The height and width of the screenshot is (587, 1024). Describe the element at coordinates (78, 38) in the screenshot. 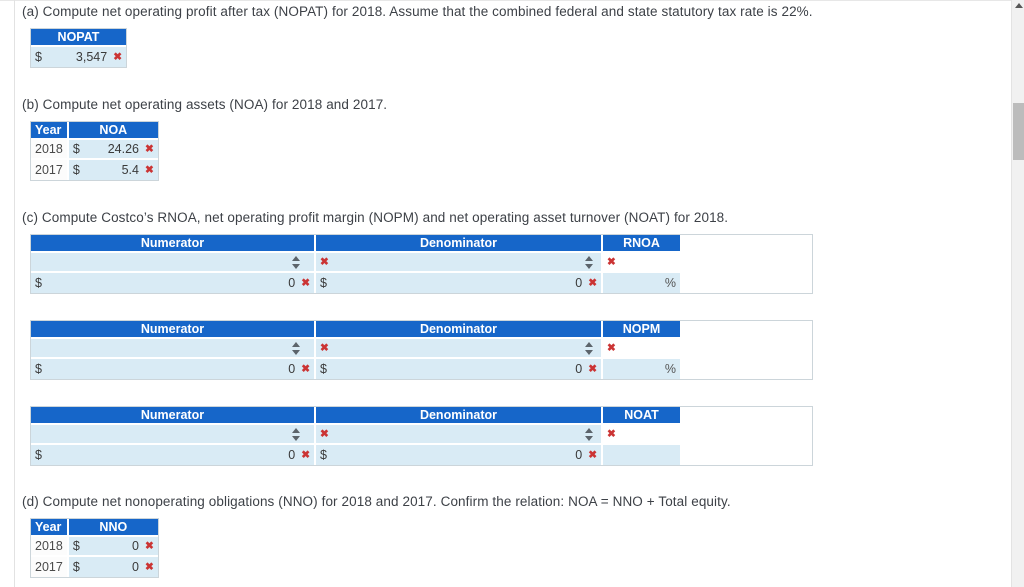

I see `nopat-header: NOPAT` at that location.